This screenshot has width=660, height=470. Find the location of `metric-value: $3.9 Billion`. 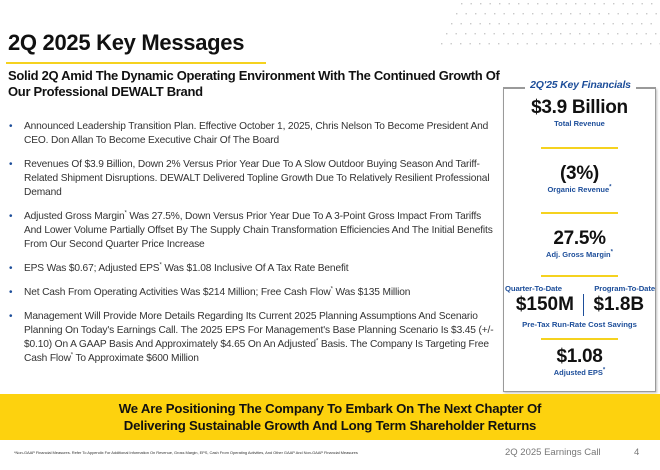

metric-value: $3.9 Billion is located at coordinates (579, 107).